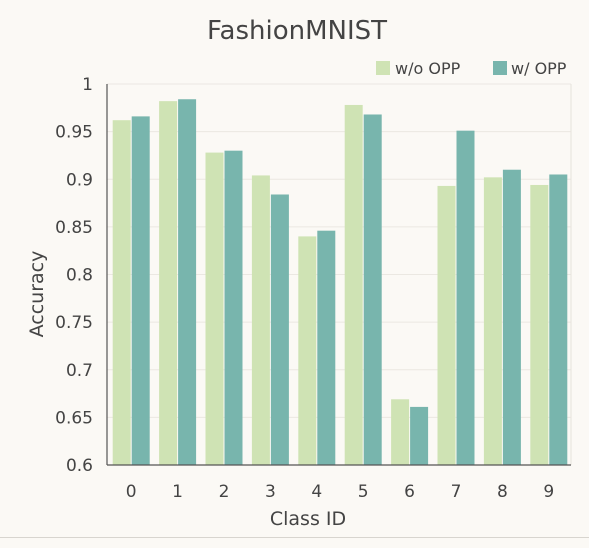 Image resolution: width=589 pixels, height=548 pixels. What do you see at coordinates (79, 466) in the screenshot?
I see `y-tick-label: 0.6` at bounding box center [79, 466].